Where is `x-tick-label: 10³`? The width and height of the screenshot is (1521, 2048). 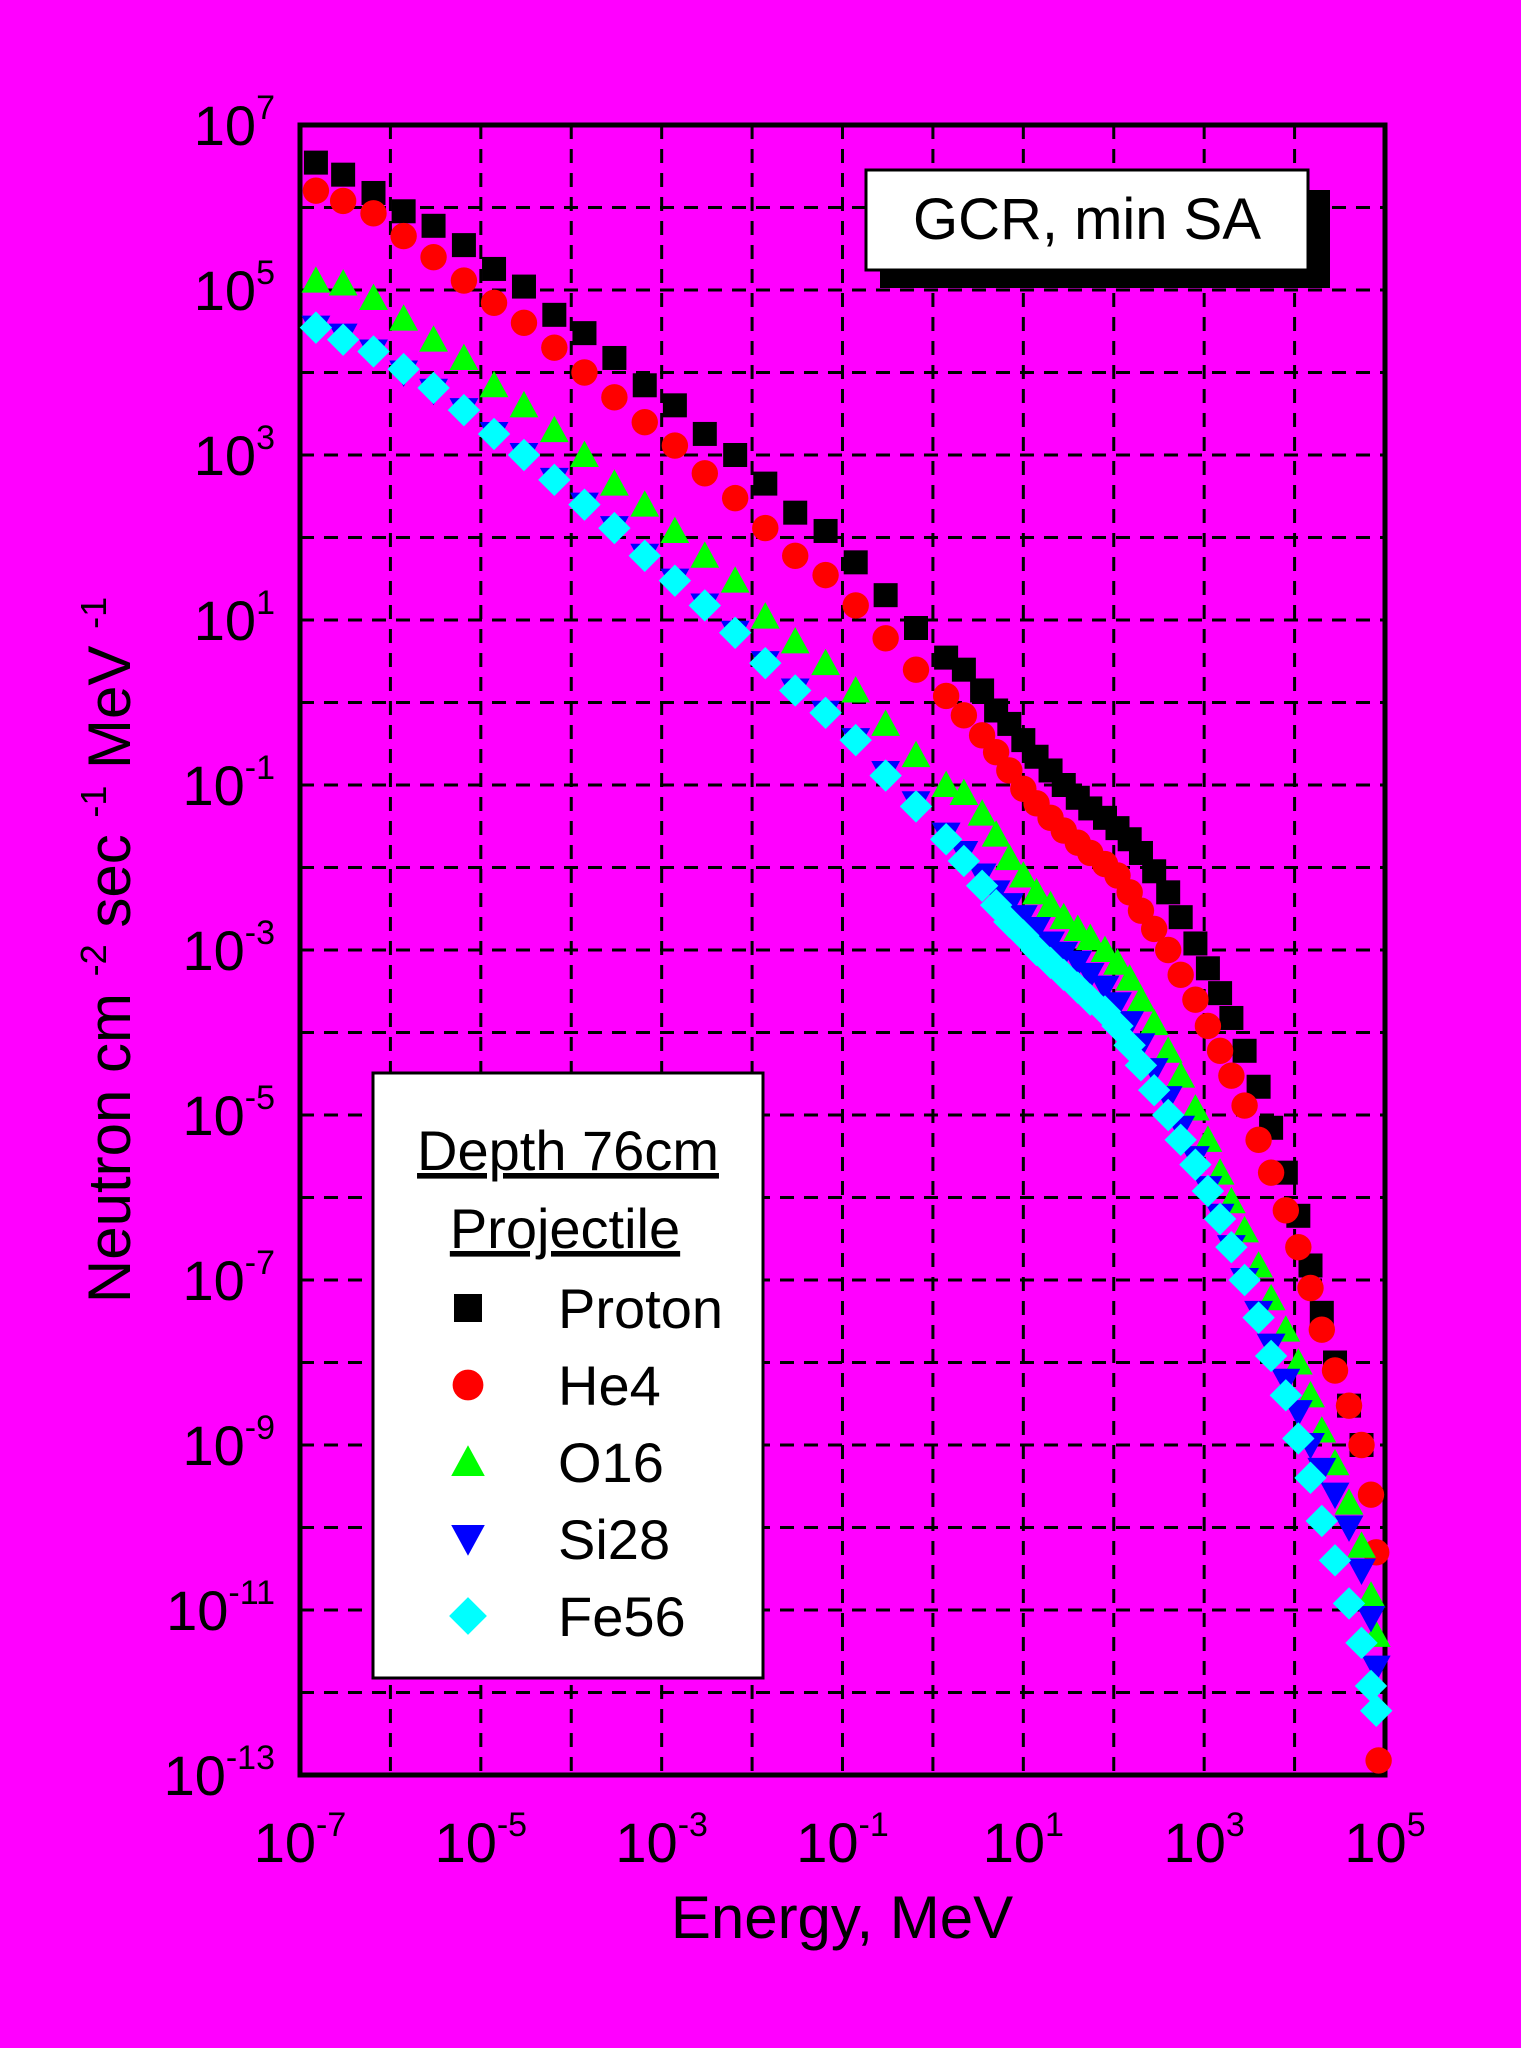 x-tick-label: 10³ is located at coordinates (1204, 1840).